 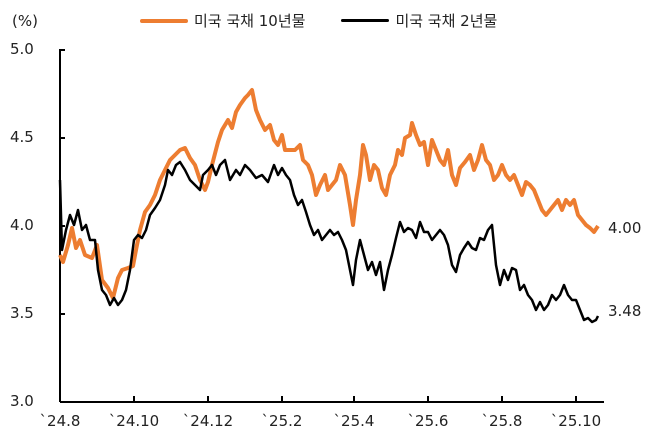 What do you see at coordinates (22, 49) in the screenshot?
I see `y-tick-label: 5.0` at bounding box center [22, 49].